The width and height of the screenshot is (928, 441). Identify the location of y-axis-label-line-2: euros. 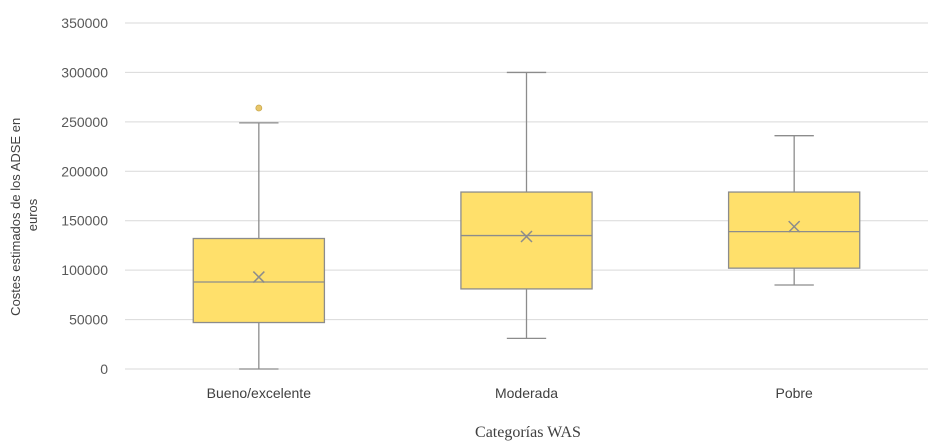
(32, 214).